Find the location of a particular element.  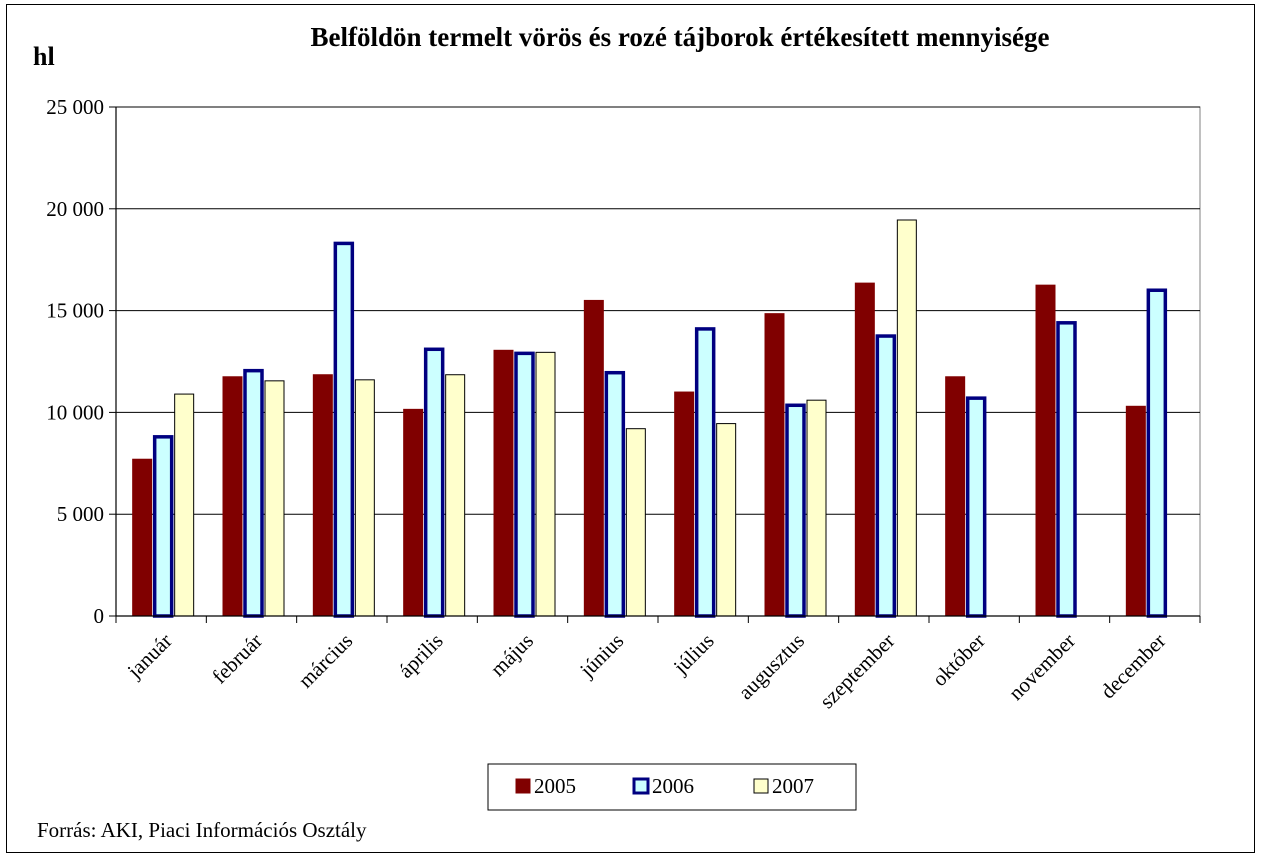

y-tick-label: 5 000 is located at coordinates (80, 514).